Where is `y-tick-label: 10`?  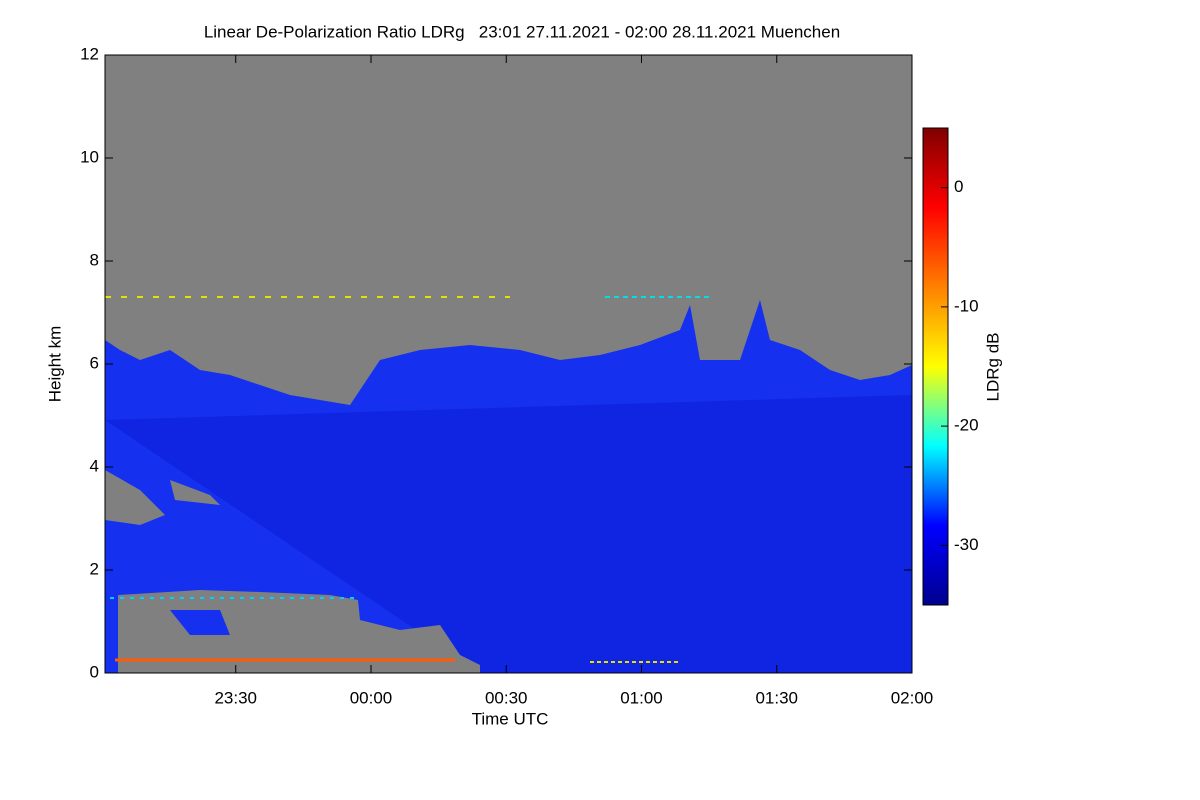
y-tick-label: 10 is located at coordinates (89, 156).